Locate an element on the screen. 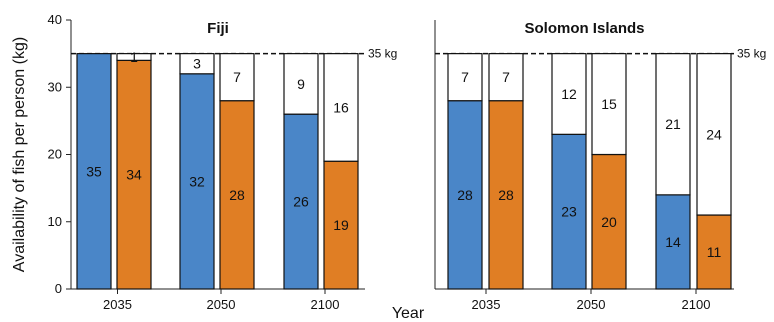  bar-value-label: 32 is located at coordinates (197, 181).